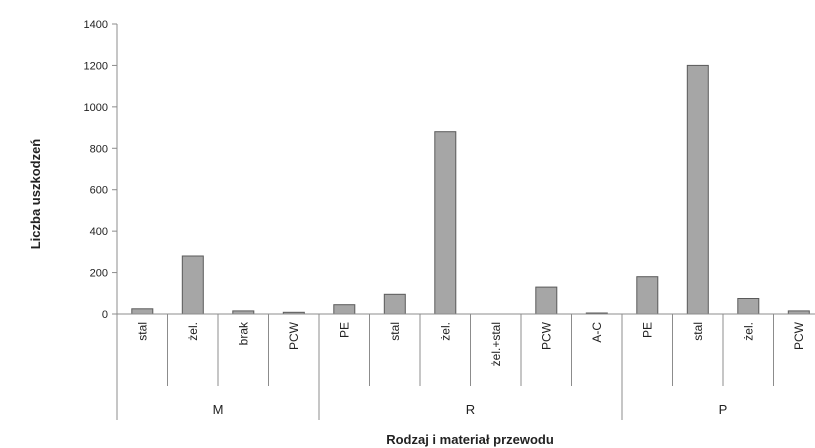  Describe the element at coordinates (99, 274) in the screenshot. I see `y-tick-label: 200` at that location.